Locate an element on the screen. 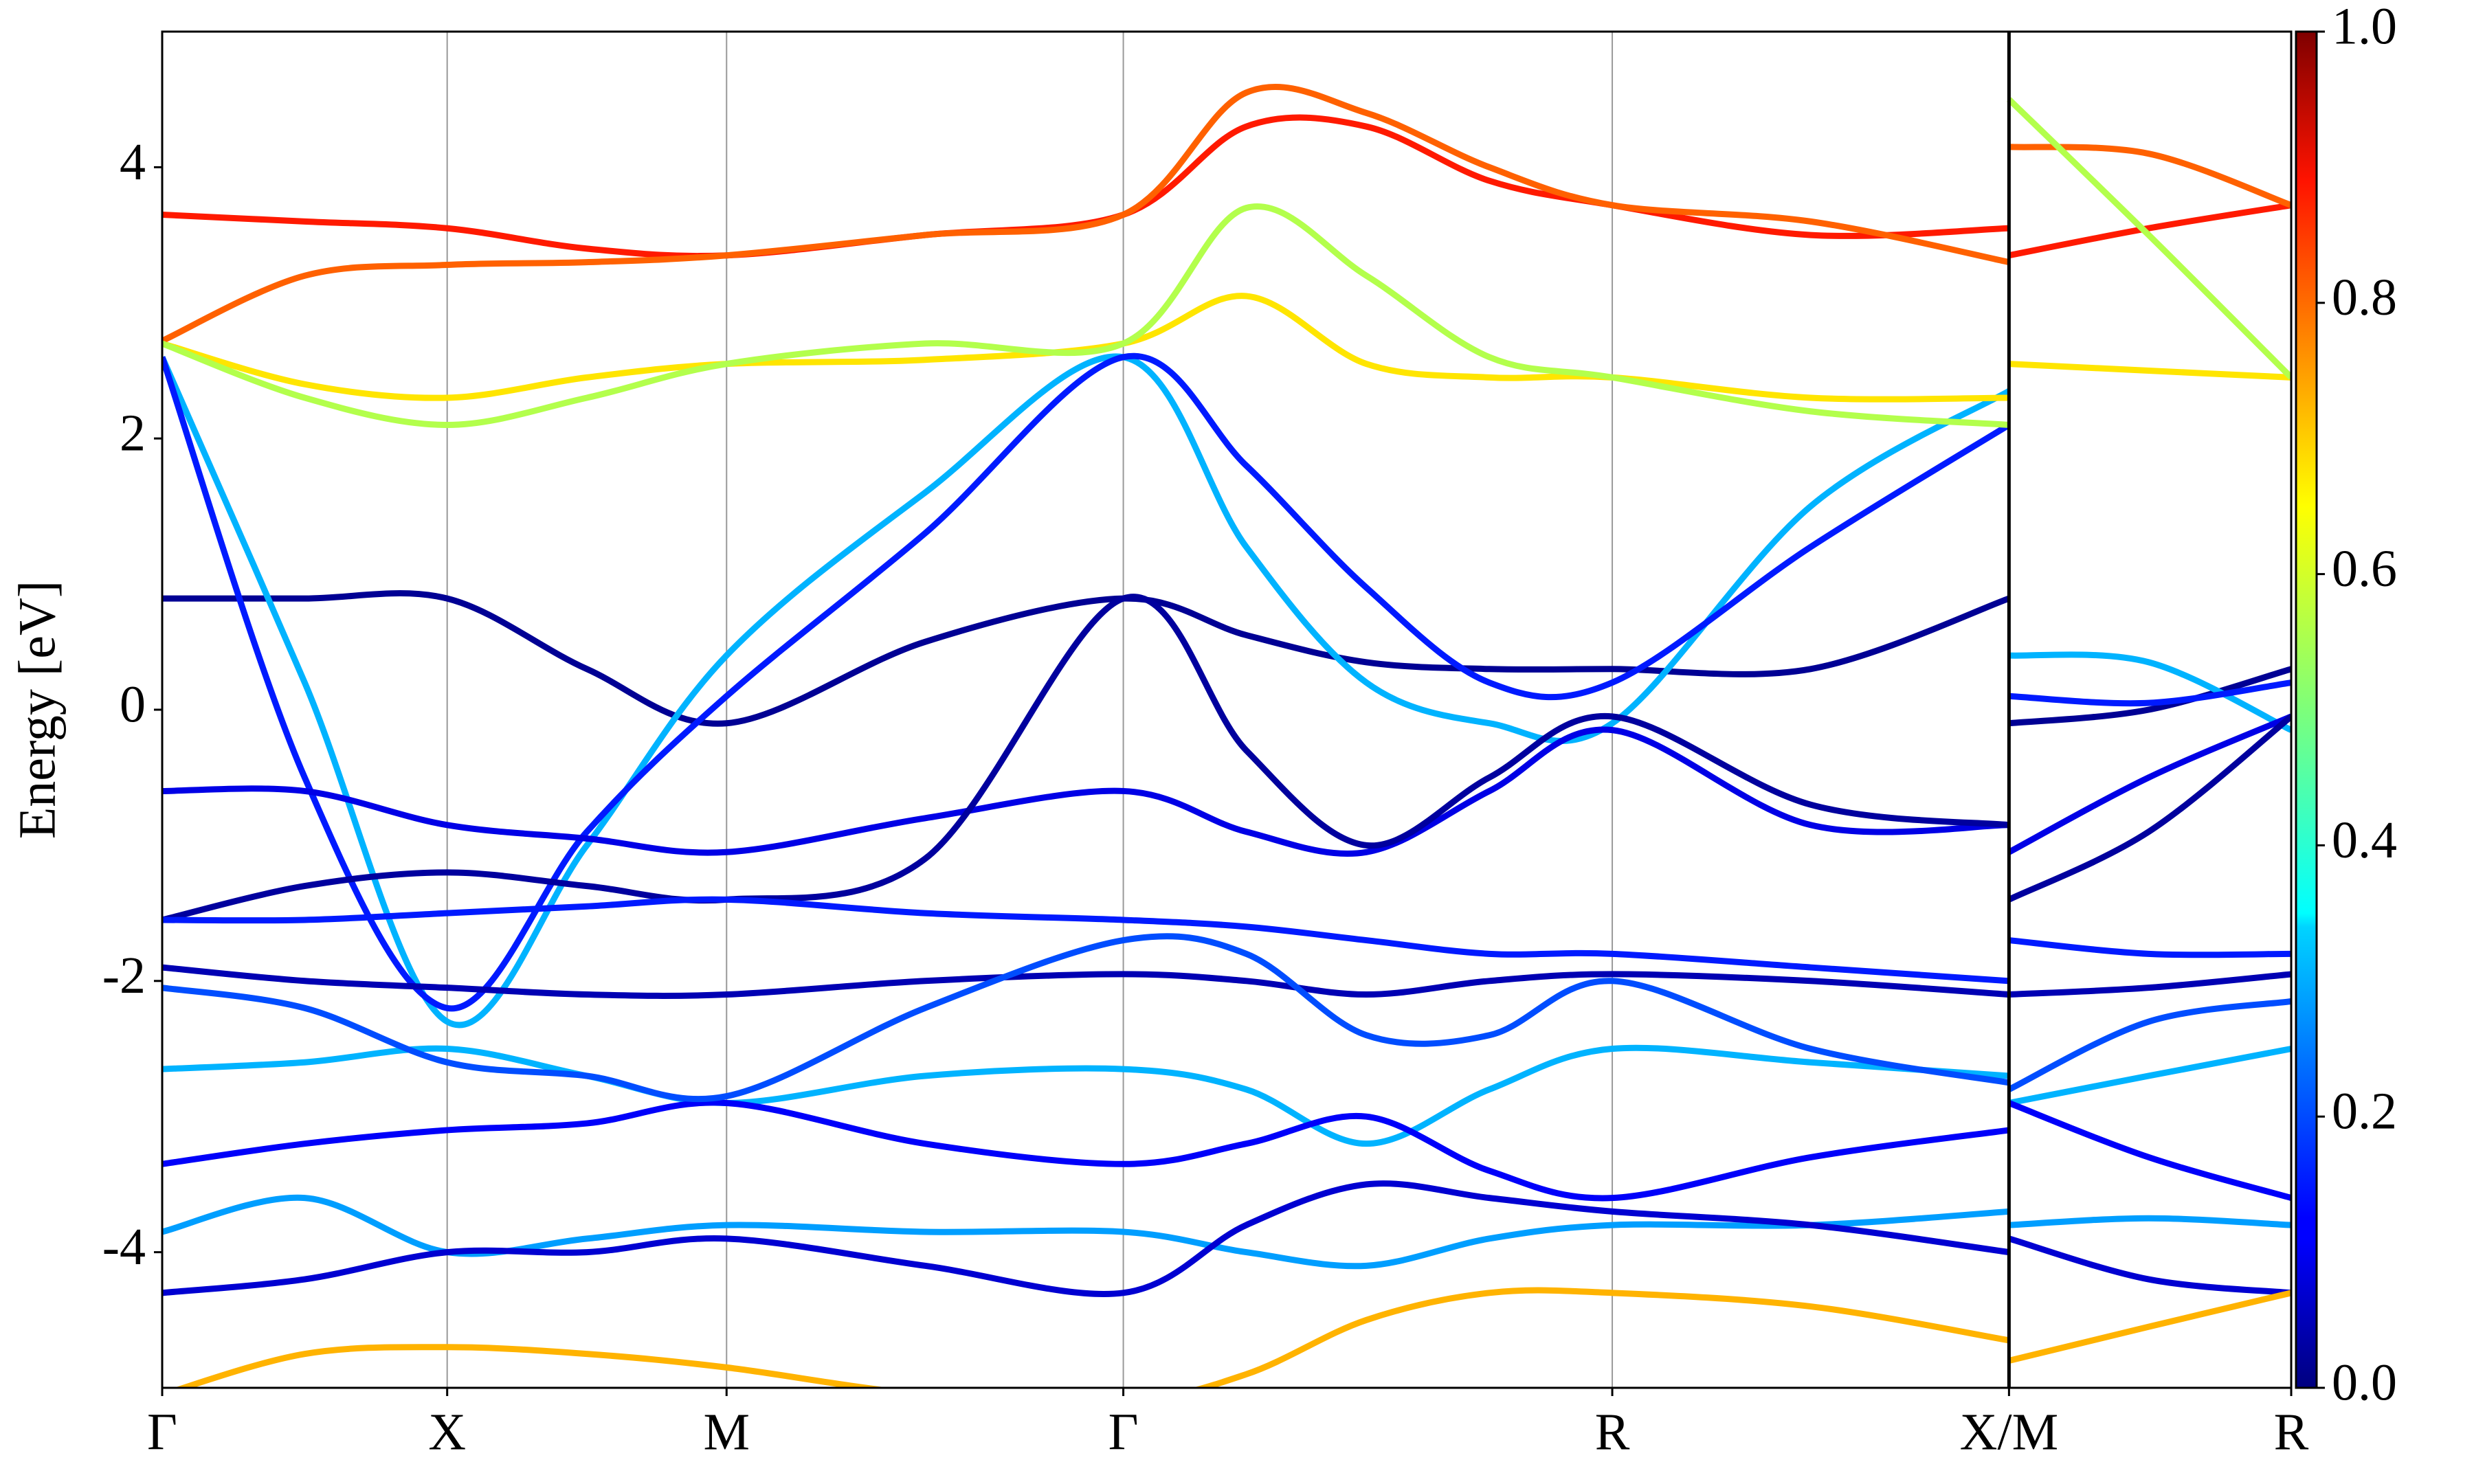 Image resolution: width=2474 pixels, height=1484 pixels. colorbar-tick-label: 0.2 is located at coordinates (2364, 1111).